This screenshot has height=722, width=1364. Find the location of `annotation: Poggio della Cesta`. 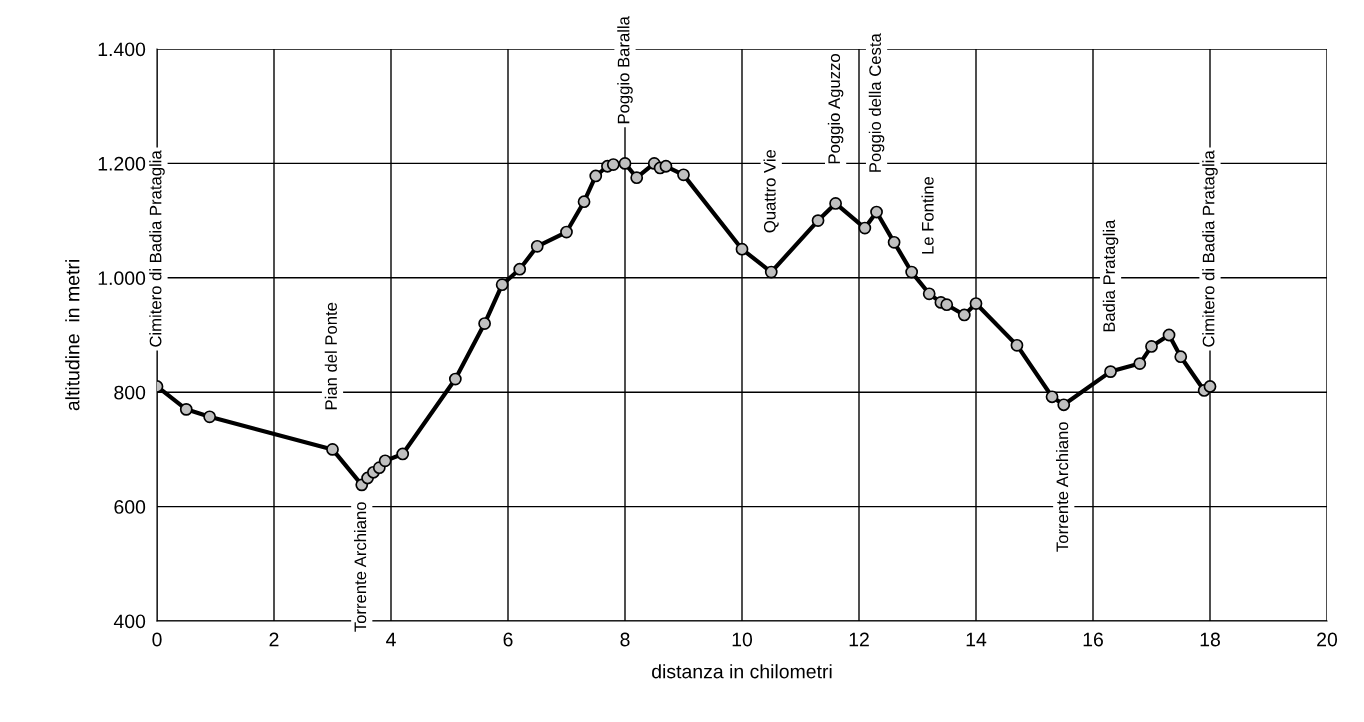

annotation: Poggio della Cesta is located at coordinates (876, 102).